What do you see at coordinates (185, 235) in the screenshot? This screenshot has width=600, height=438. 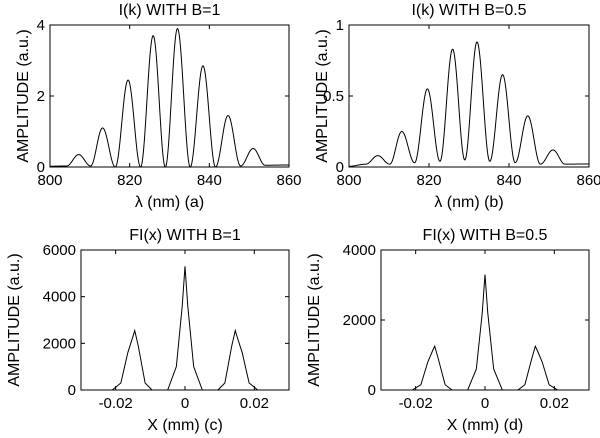 I see `chart-title-c: FI(x) WITH B=1` at bounding box center [185, 235].